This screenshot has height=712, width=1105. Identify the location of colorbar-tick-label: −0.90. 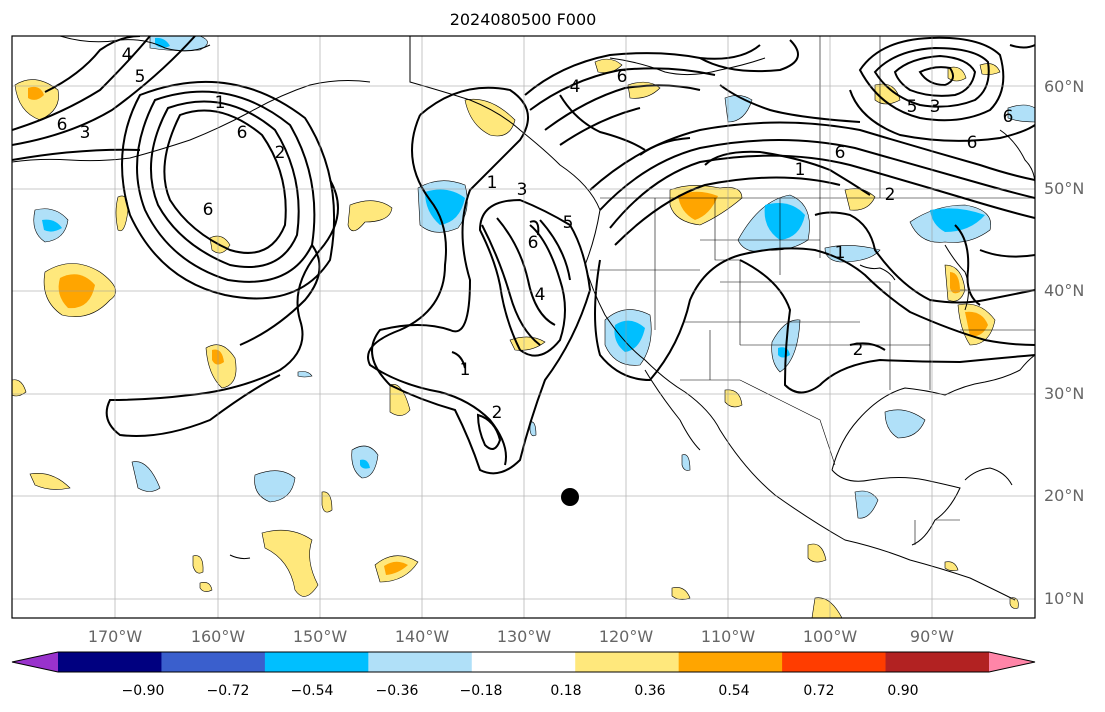
(143, 691).